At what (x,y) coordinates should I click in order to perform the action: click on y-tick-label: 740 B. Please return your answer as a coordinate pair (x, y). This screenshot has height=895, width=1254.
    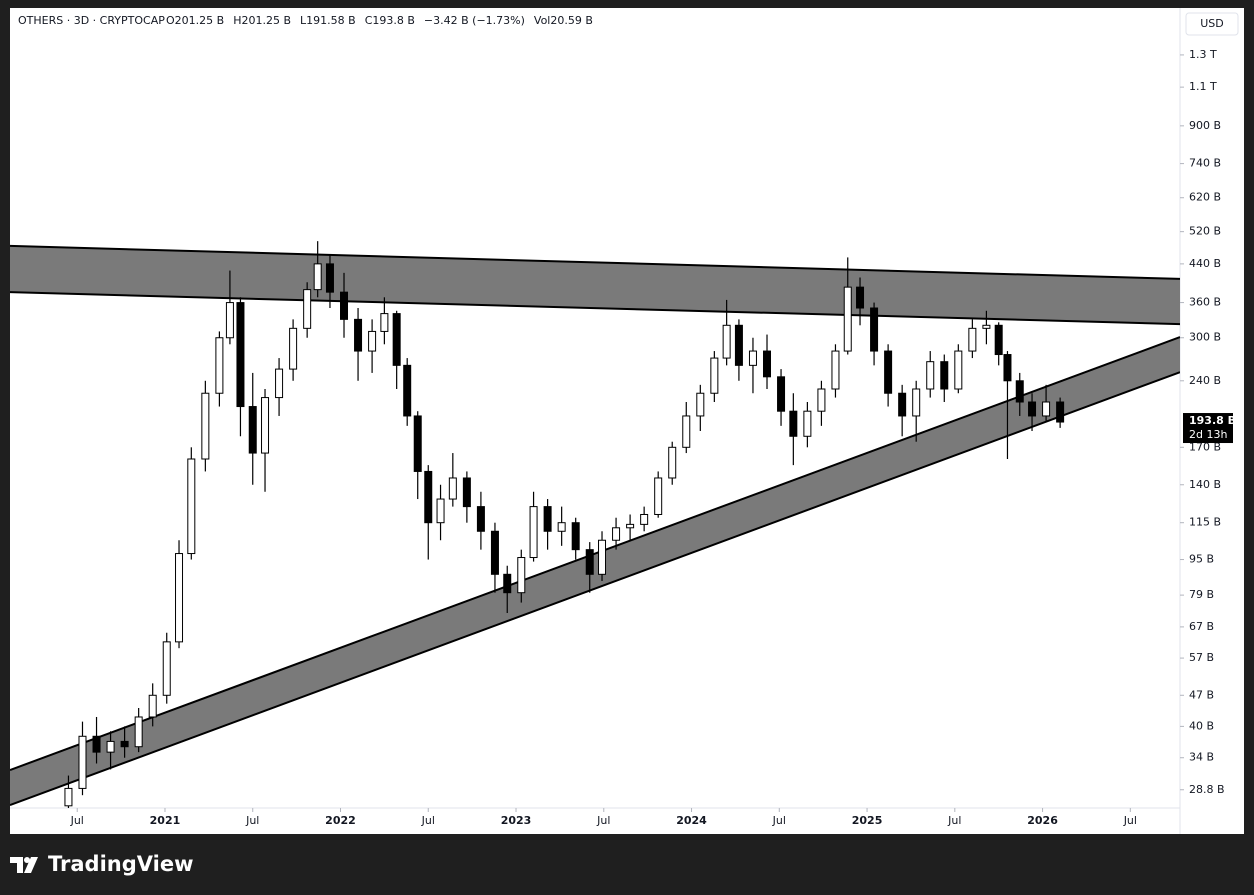
    Looking at the image, I should click on (1205, 163).